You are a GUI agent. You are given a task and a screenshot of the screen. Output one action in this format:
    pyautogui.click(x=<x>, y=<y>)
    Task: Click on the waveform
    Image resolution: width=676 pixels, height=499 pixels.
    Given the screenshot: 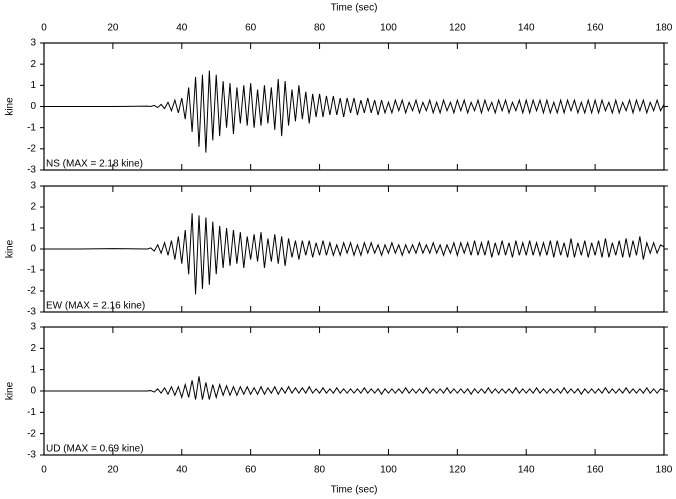 What is the action you would take?
    pyautogui.click(x=354, y=388)
    